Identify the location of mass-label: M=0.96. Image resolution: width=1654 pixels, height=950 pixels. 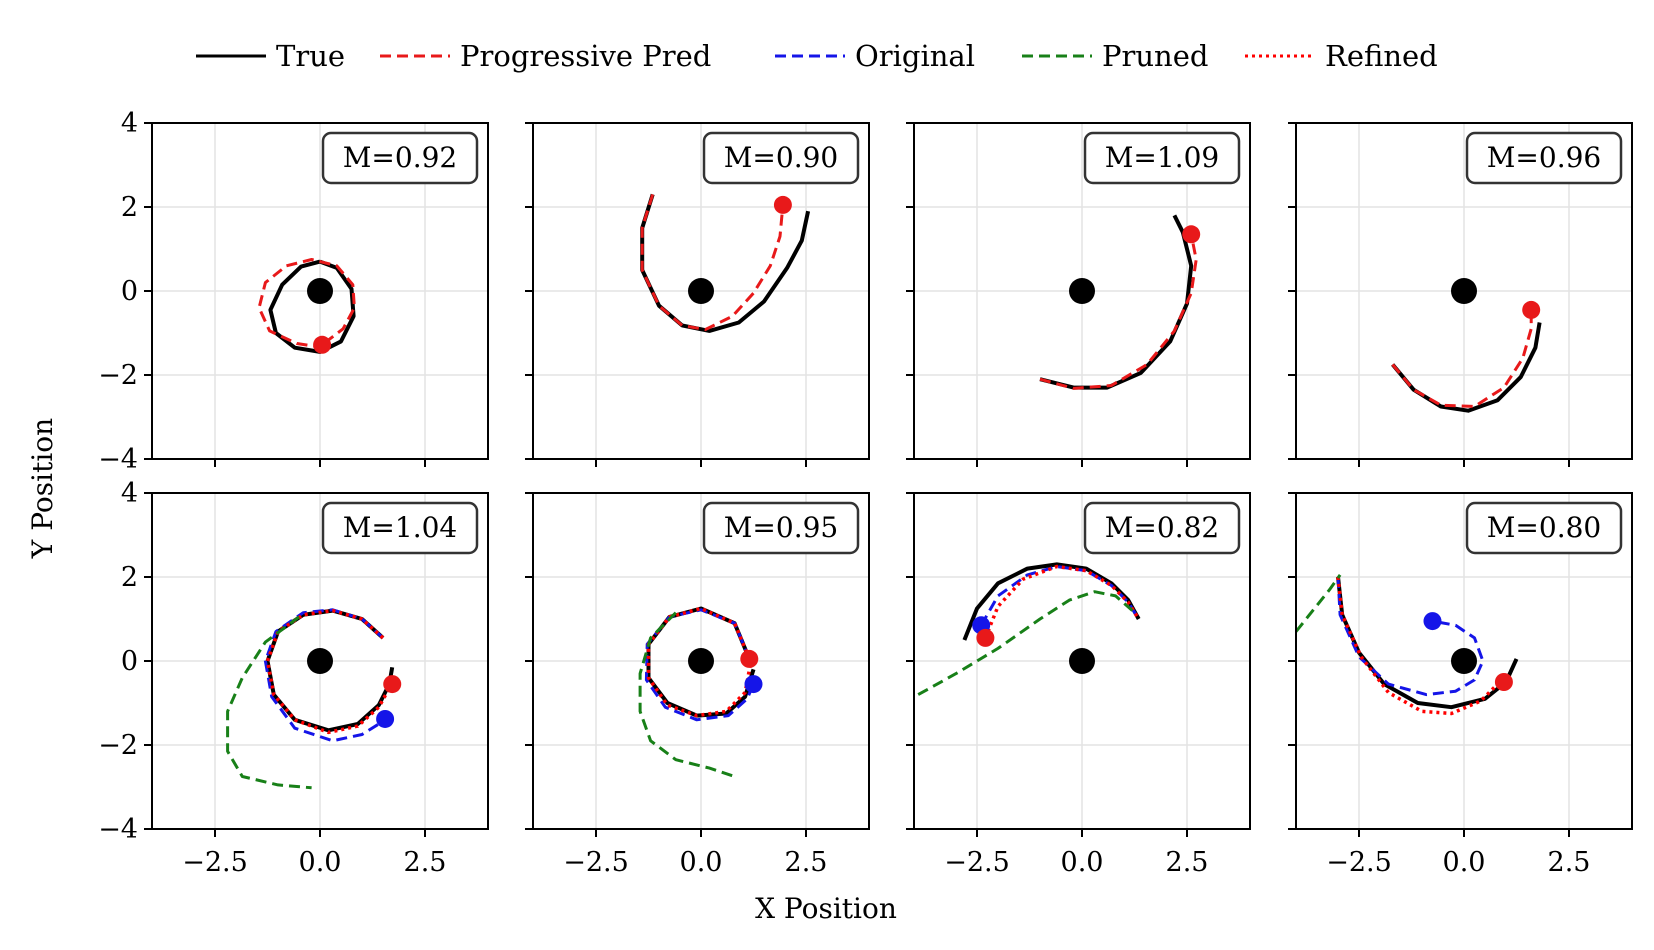
(1544, 157).